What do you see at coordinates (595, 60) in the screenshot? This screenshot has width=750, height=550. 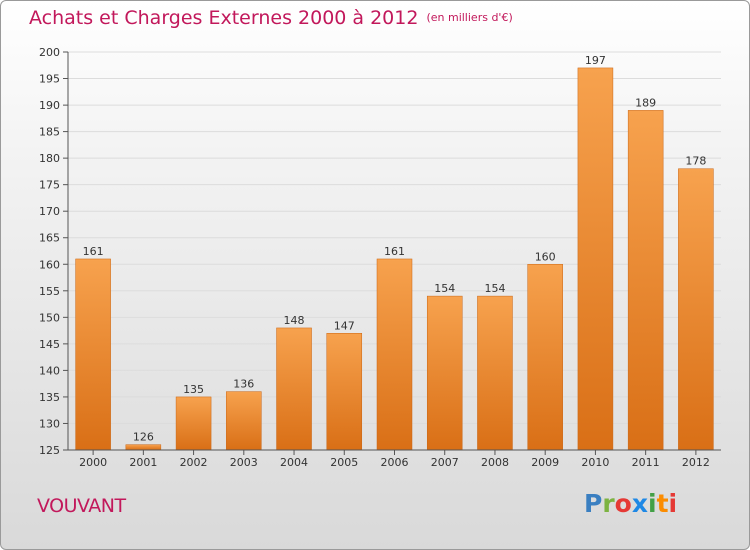 I see `bar-value-label: 197` at bounding box center [595, 60].